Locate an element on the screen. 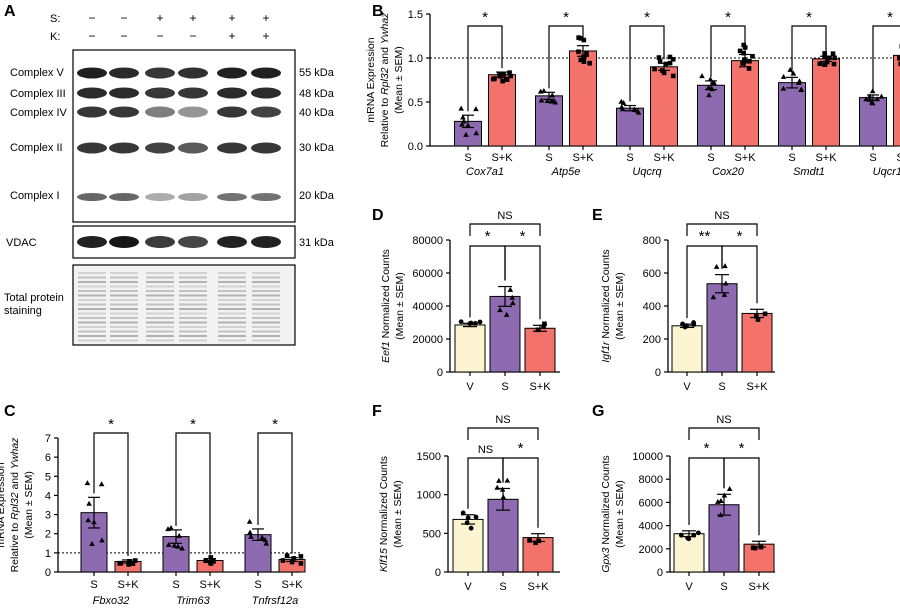 Image resolution: width=900 pixels, height=610 pixels. label-gene-italic: Eef1 is located at coordinates (386, 352).